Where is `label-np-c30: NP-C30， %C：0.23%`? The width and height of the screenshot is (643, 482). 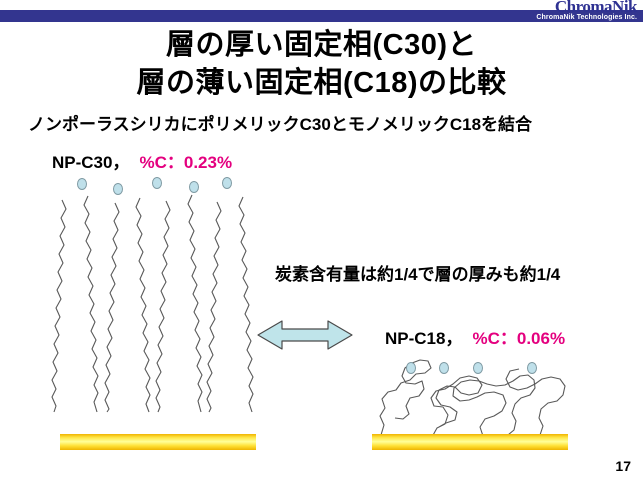 label-np-c30: NP-C30， %C：0.23% is located at coordinates (142, 160).